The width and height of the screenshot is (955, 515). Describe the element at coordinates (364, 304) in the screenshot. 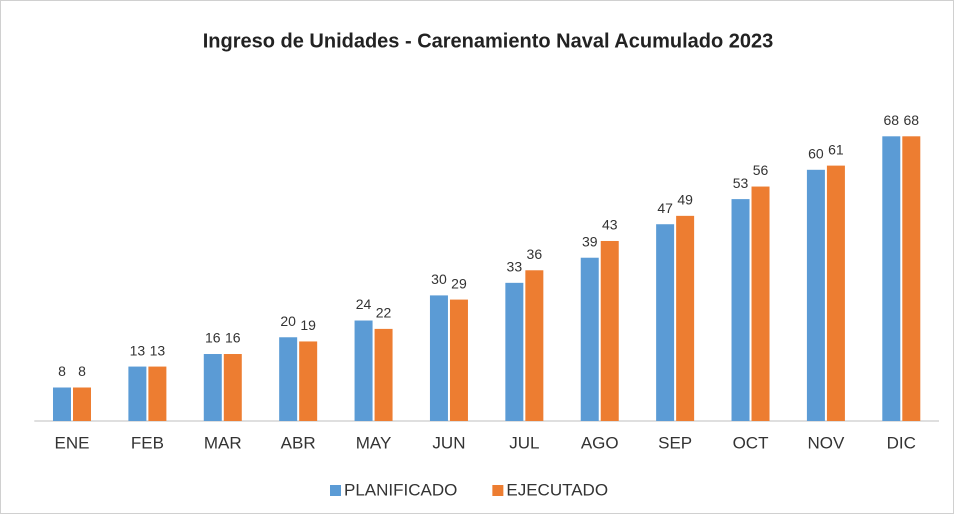

I see `value-label: 24` at that location.